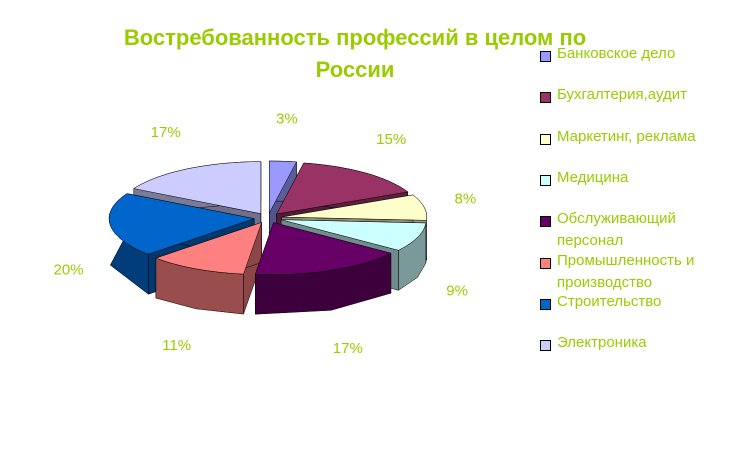 The image size is (748, 458). Describe the element at coordinates (457, 290) in the screenshot. I see `data-label: 9%` at that location.